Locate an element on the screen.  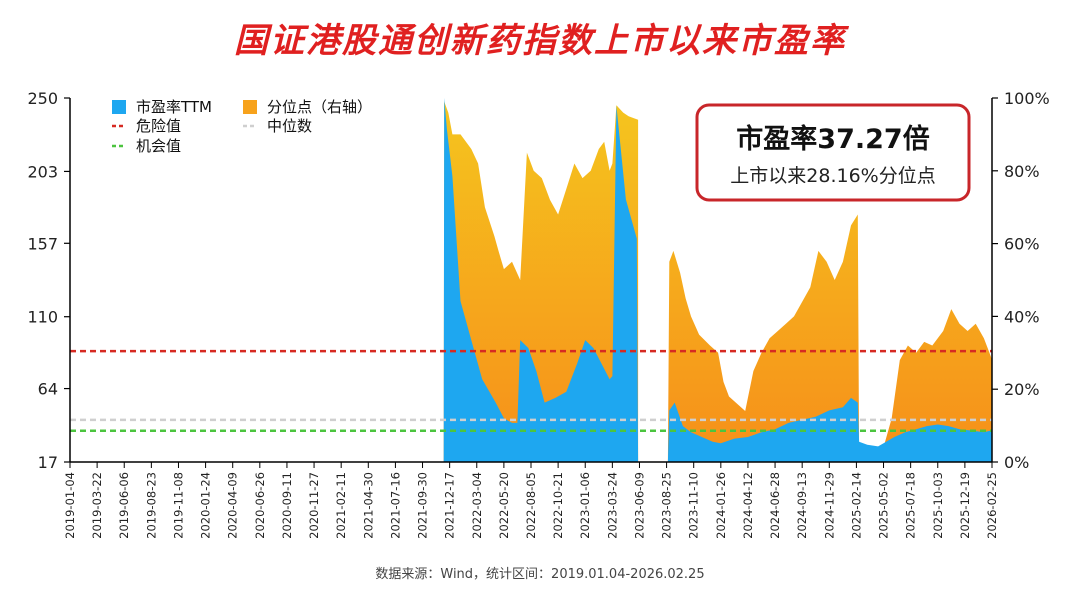
x-tick-label: 2019-06-06 is located at coordinates (124, 505).